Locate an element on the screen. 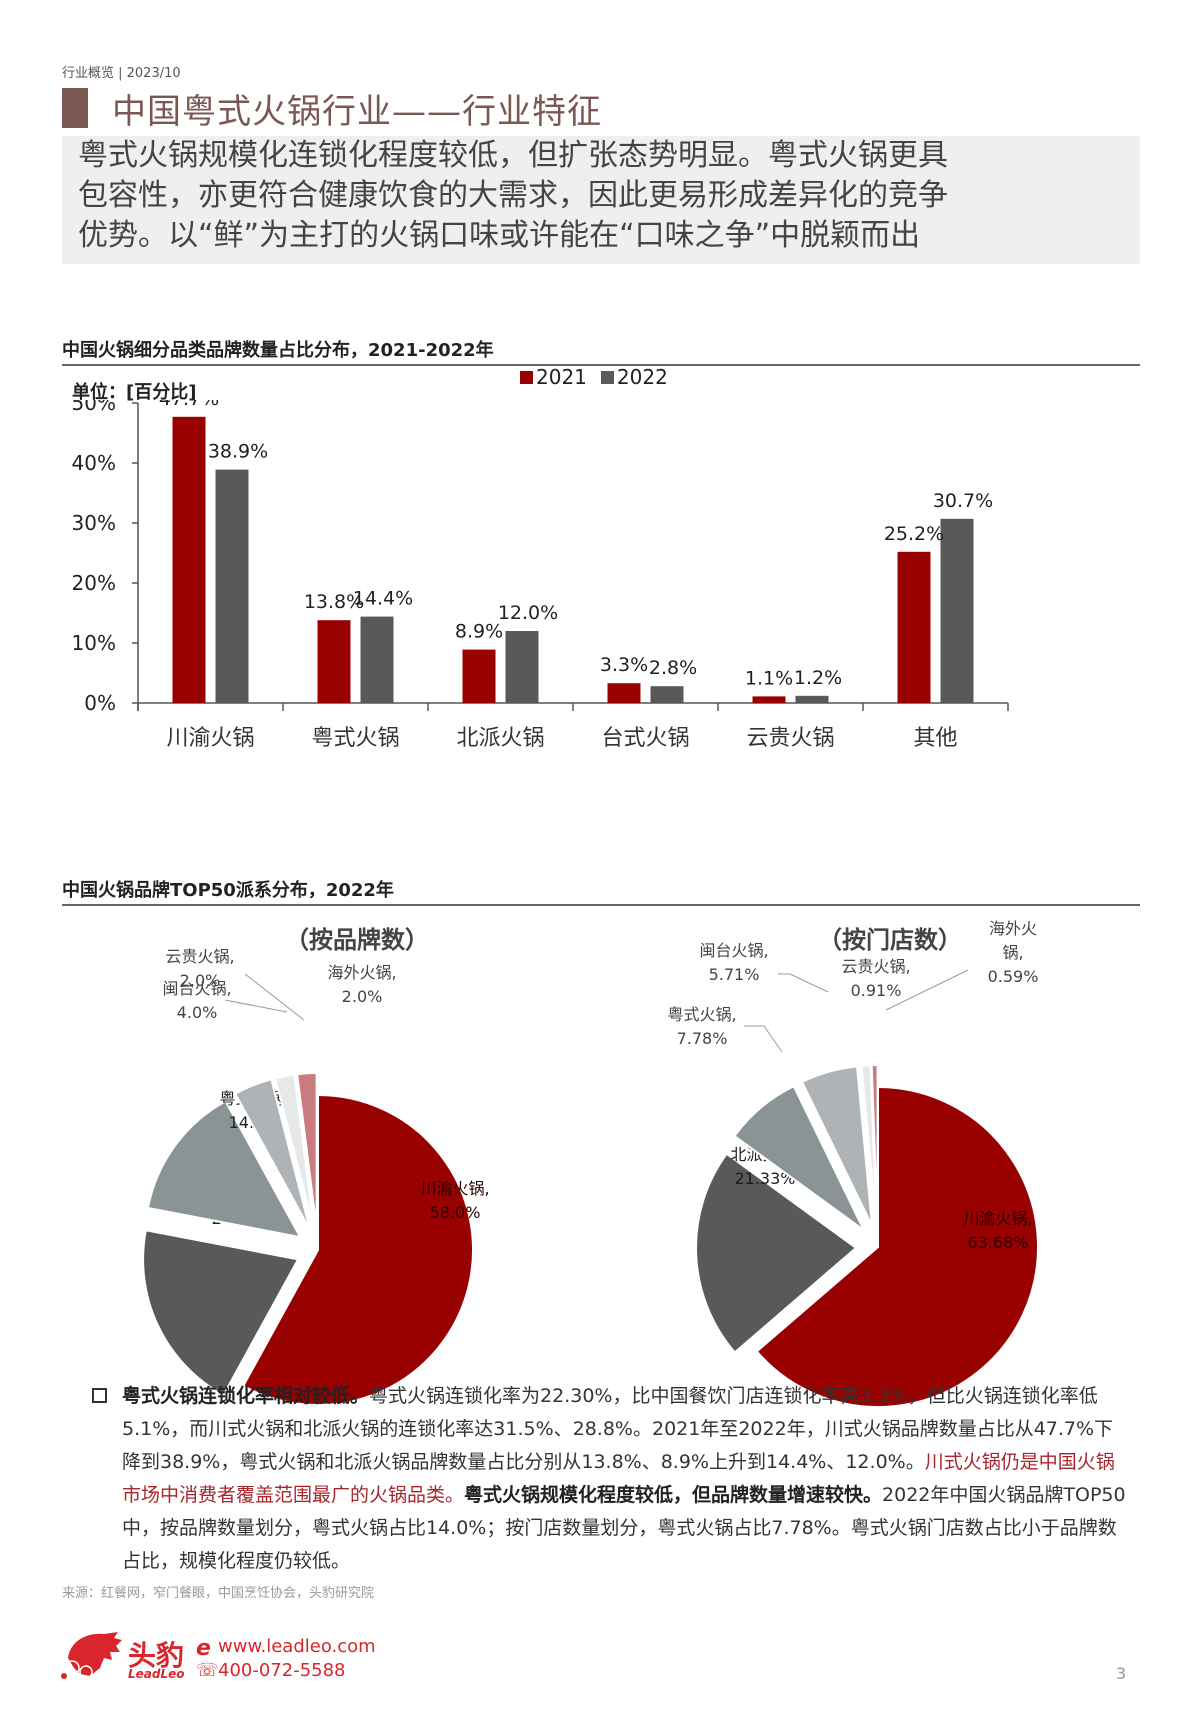  web-e-icon: e is located at coordinates (203, 1648).